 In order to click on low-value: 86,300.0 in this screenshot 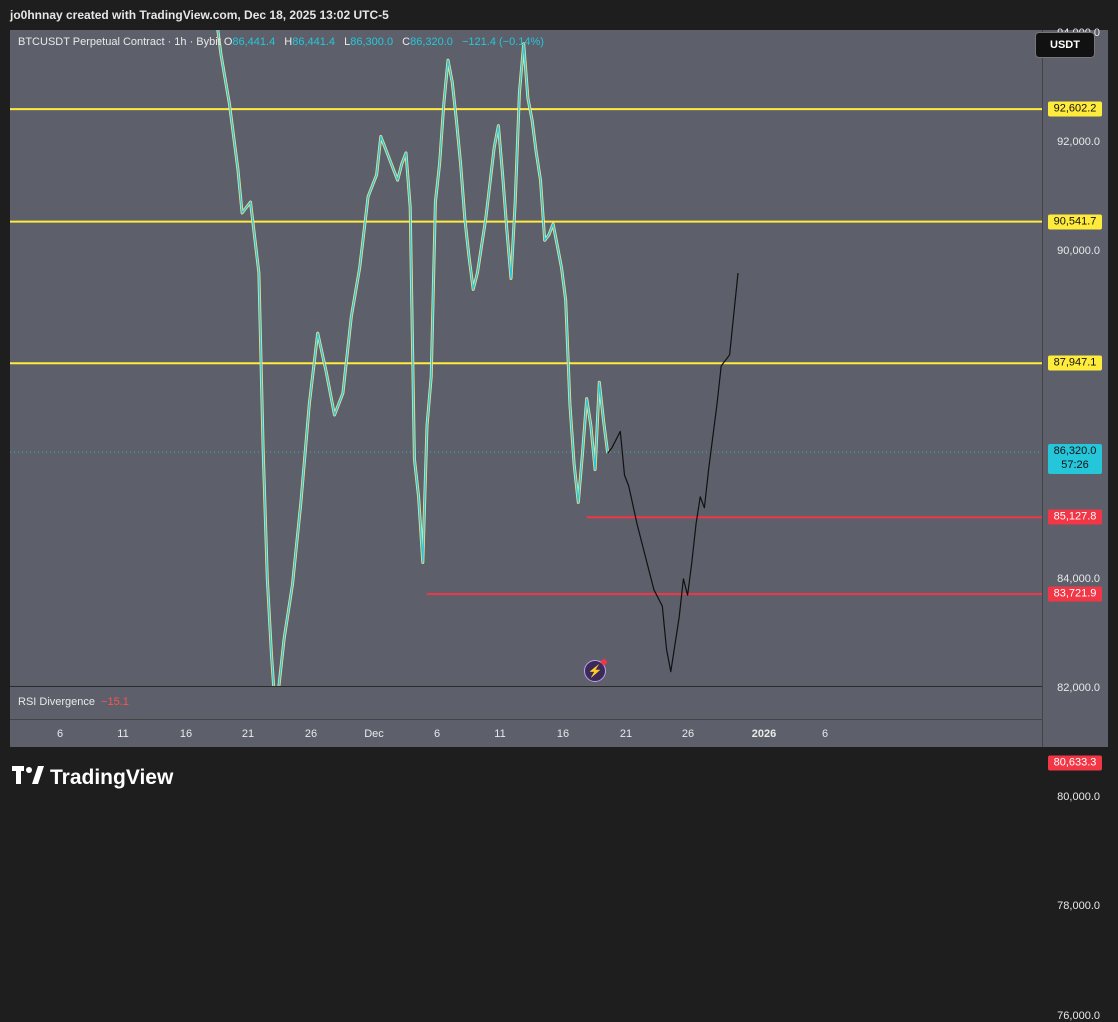, I will do `click(372, 42)`.